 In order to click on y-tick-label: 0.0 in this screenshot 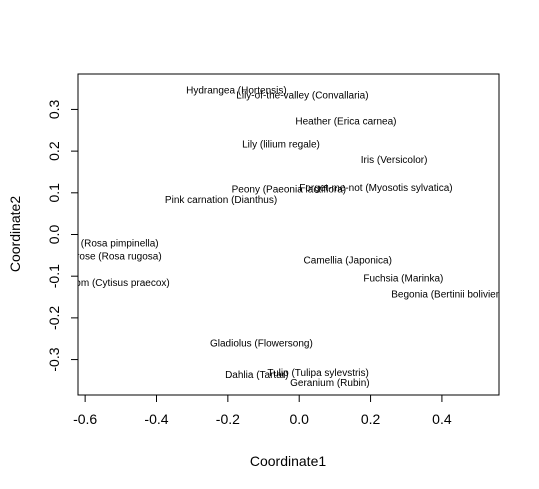, I will do `click(54, 235)`.